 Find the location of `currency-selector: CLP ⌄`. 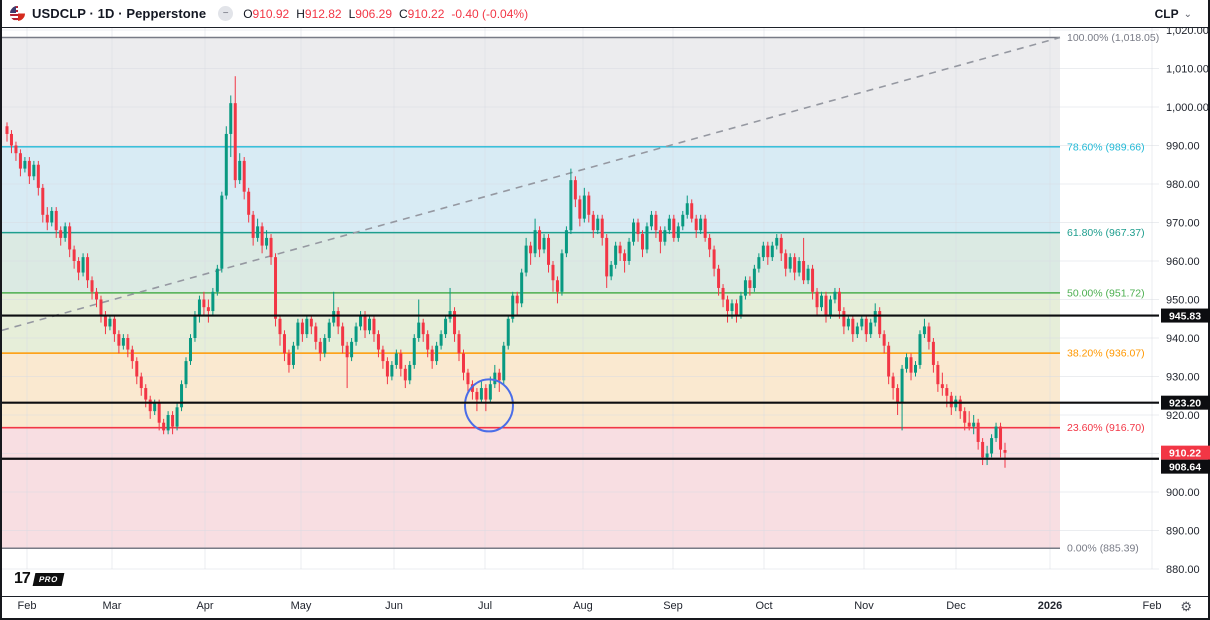

currency-selector: CLP ⌄ is located at coordinates (1173, 14).